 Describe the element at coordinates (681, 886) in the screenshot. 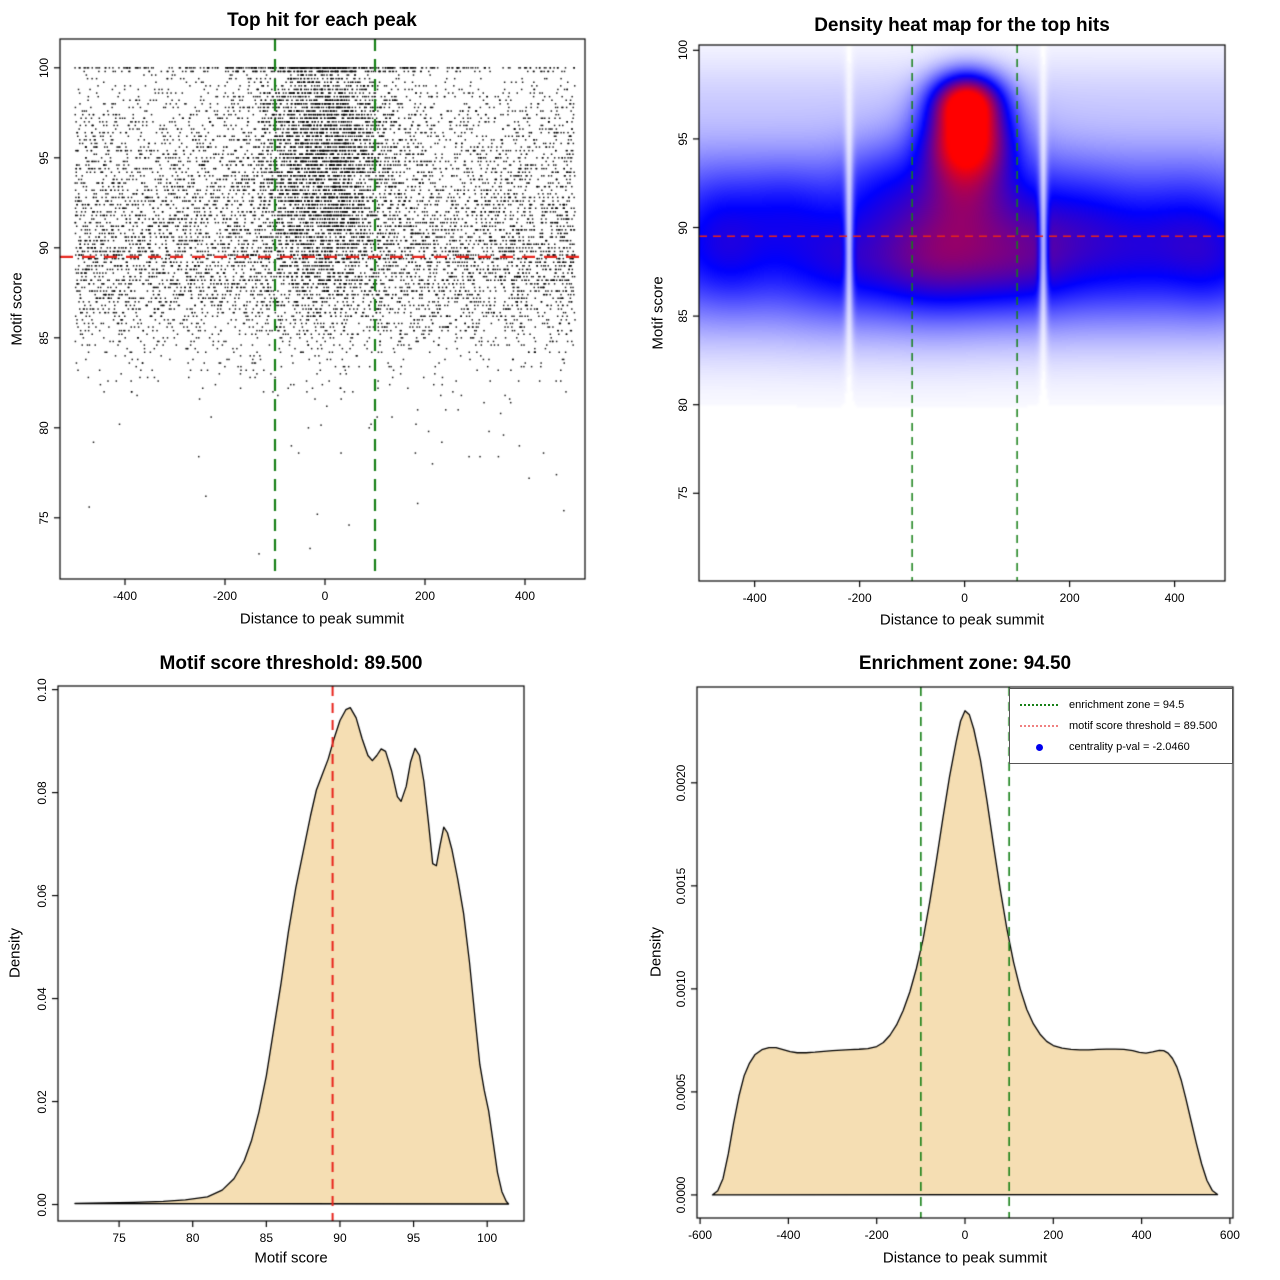

I see `y-tick-label: 0.0015` at that location.